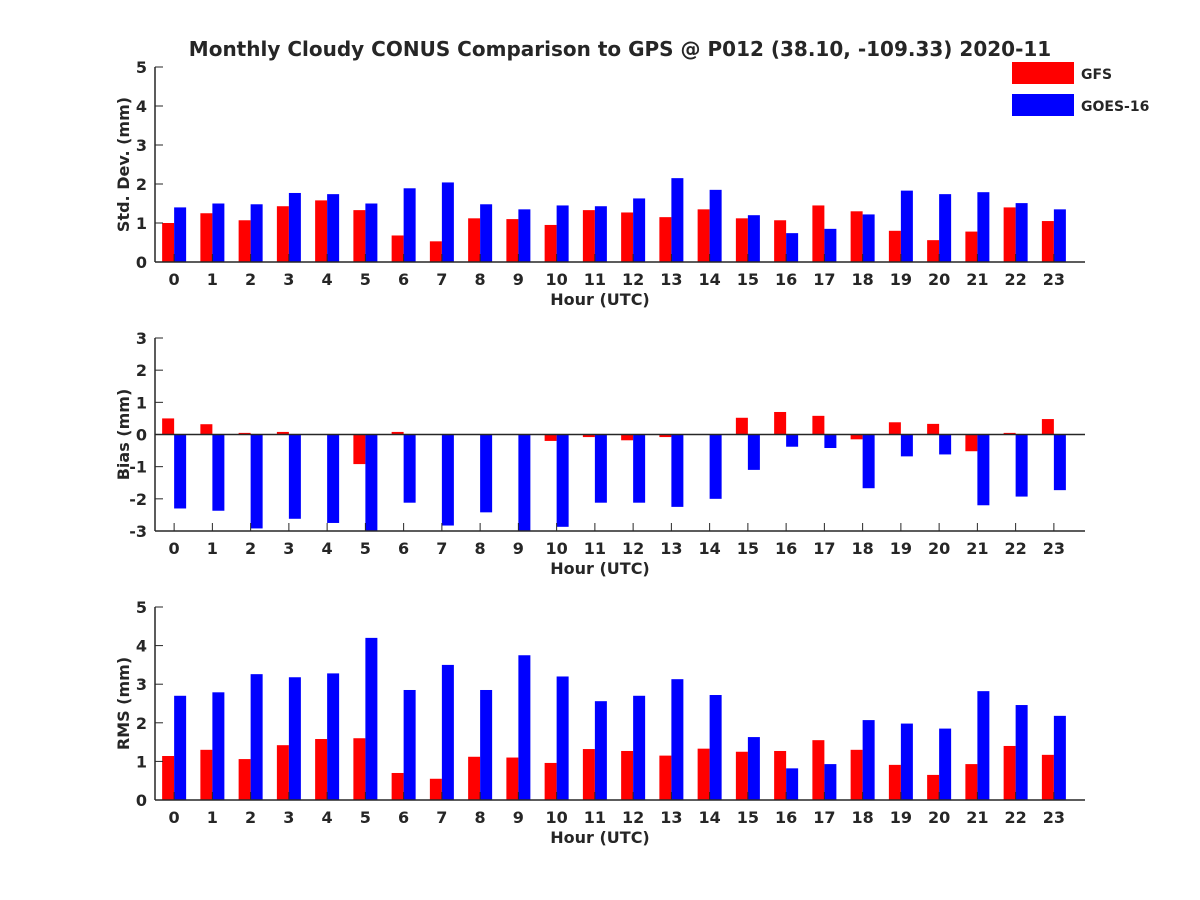  I want to click on x-tick-label: 22, so click(1015, 817).